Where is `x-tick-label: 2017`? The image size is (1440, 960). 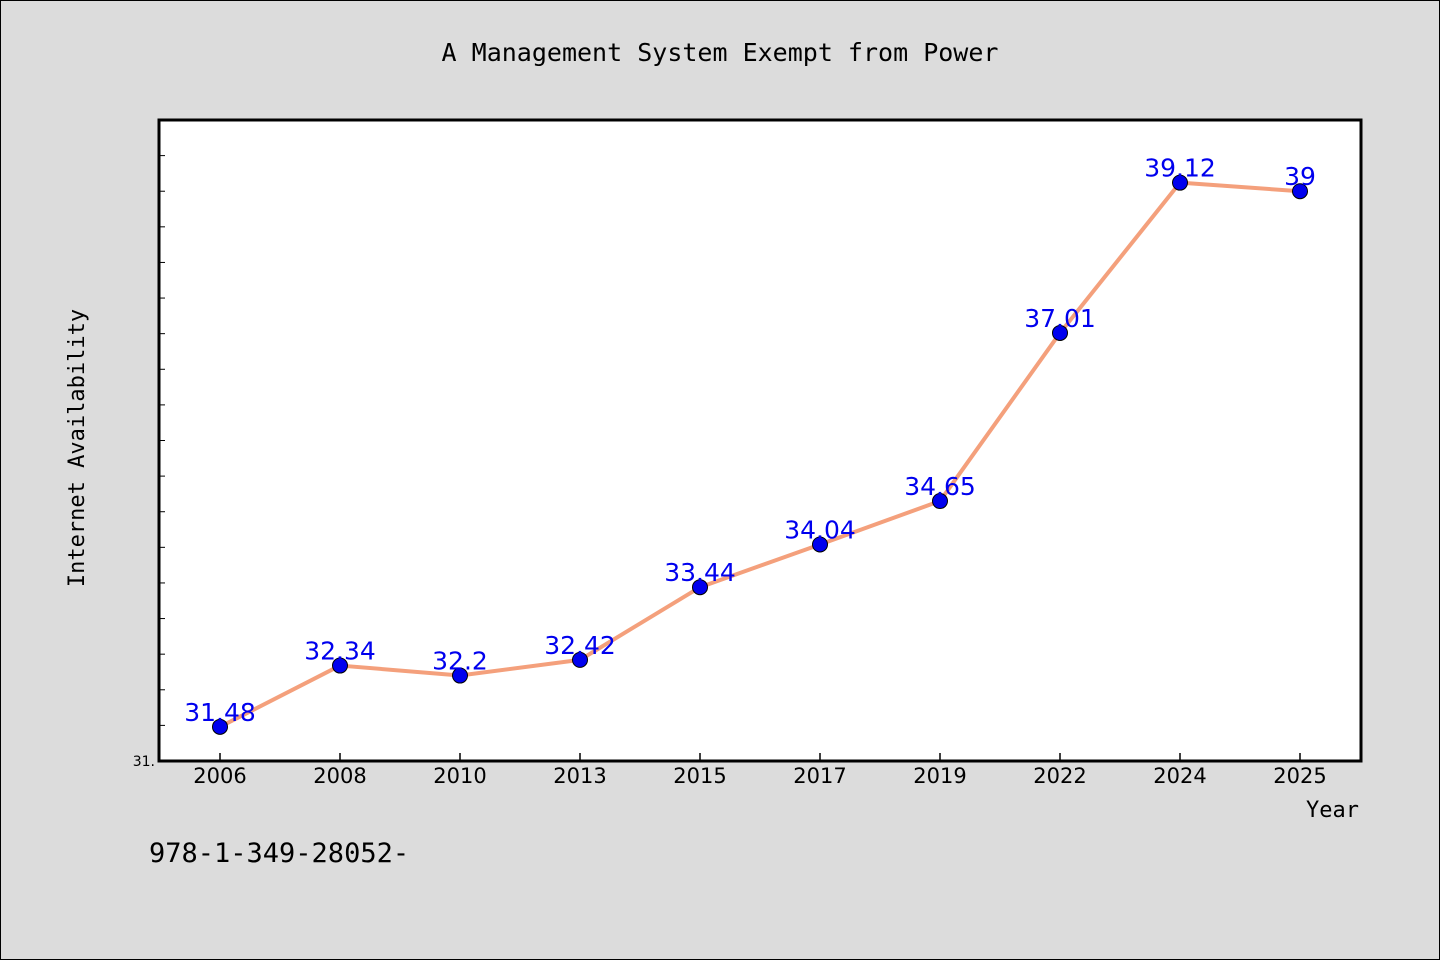 x-tick-label: 2017 is located at coordinates (819, 776).